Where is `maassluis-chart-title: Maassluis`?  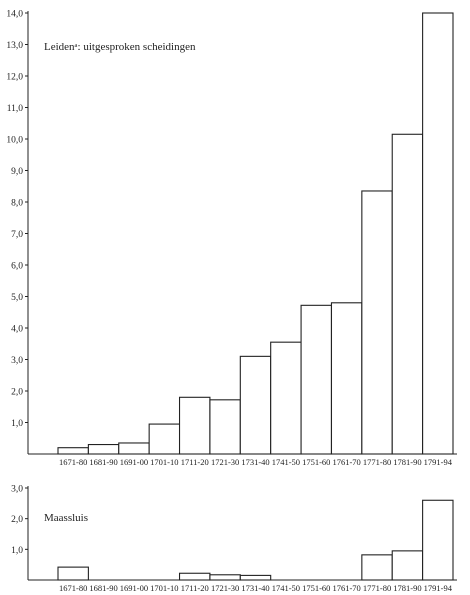 maassluis-chart-title: Maassluis is located at coordinates (66, 518).